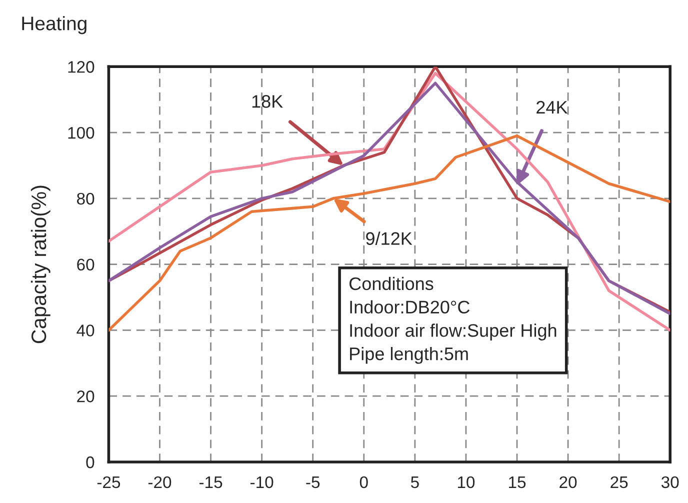 The height and width of the screenshot is (503, 688). What do you see at coordinates (40, 265) in the screenshot?
I see `y-axis-title: Capacity ratio(%)` at bounding box center [40, 265].